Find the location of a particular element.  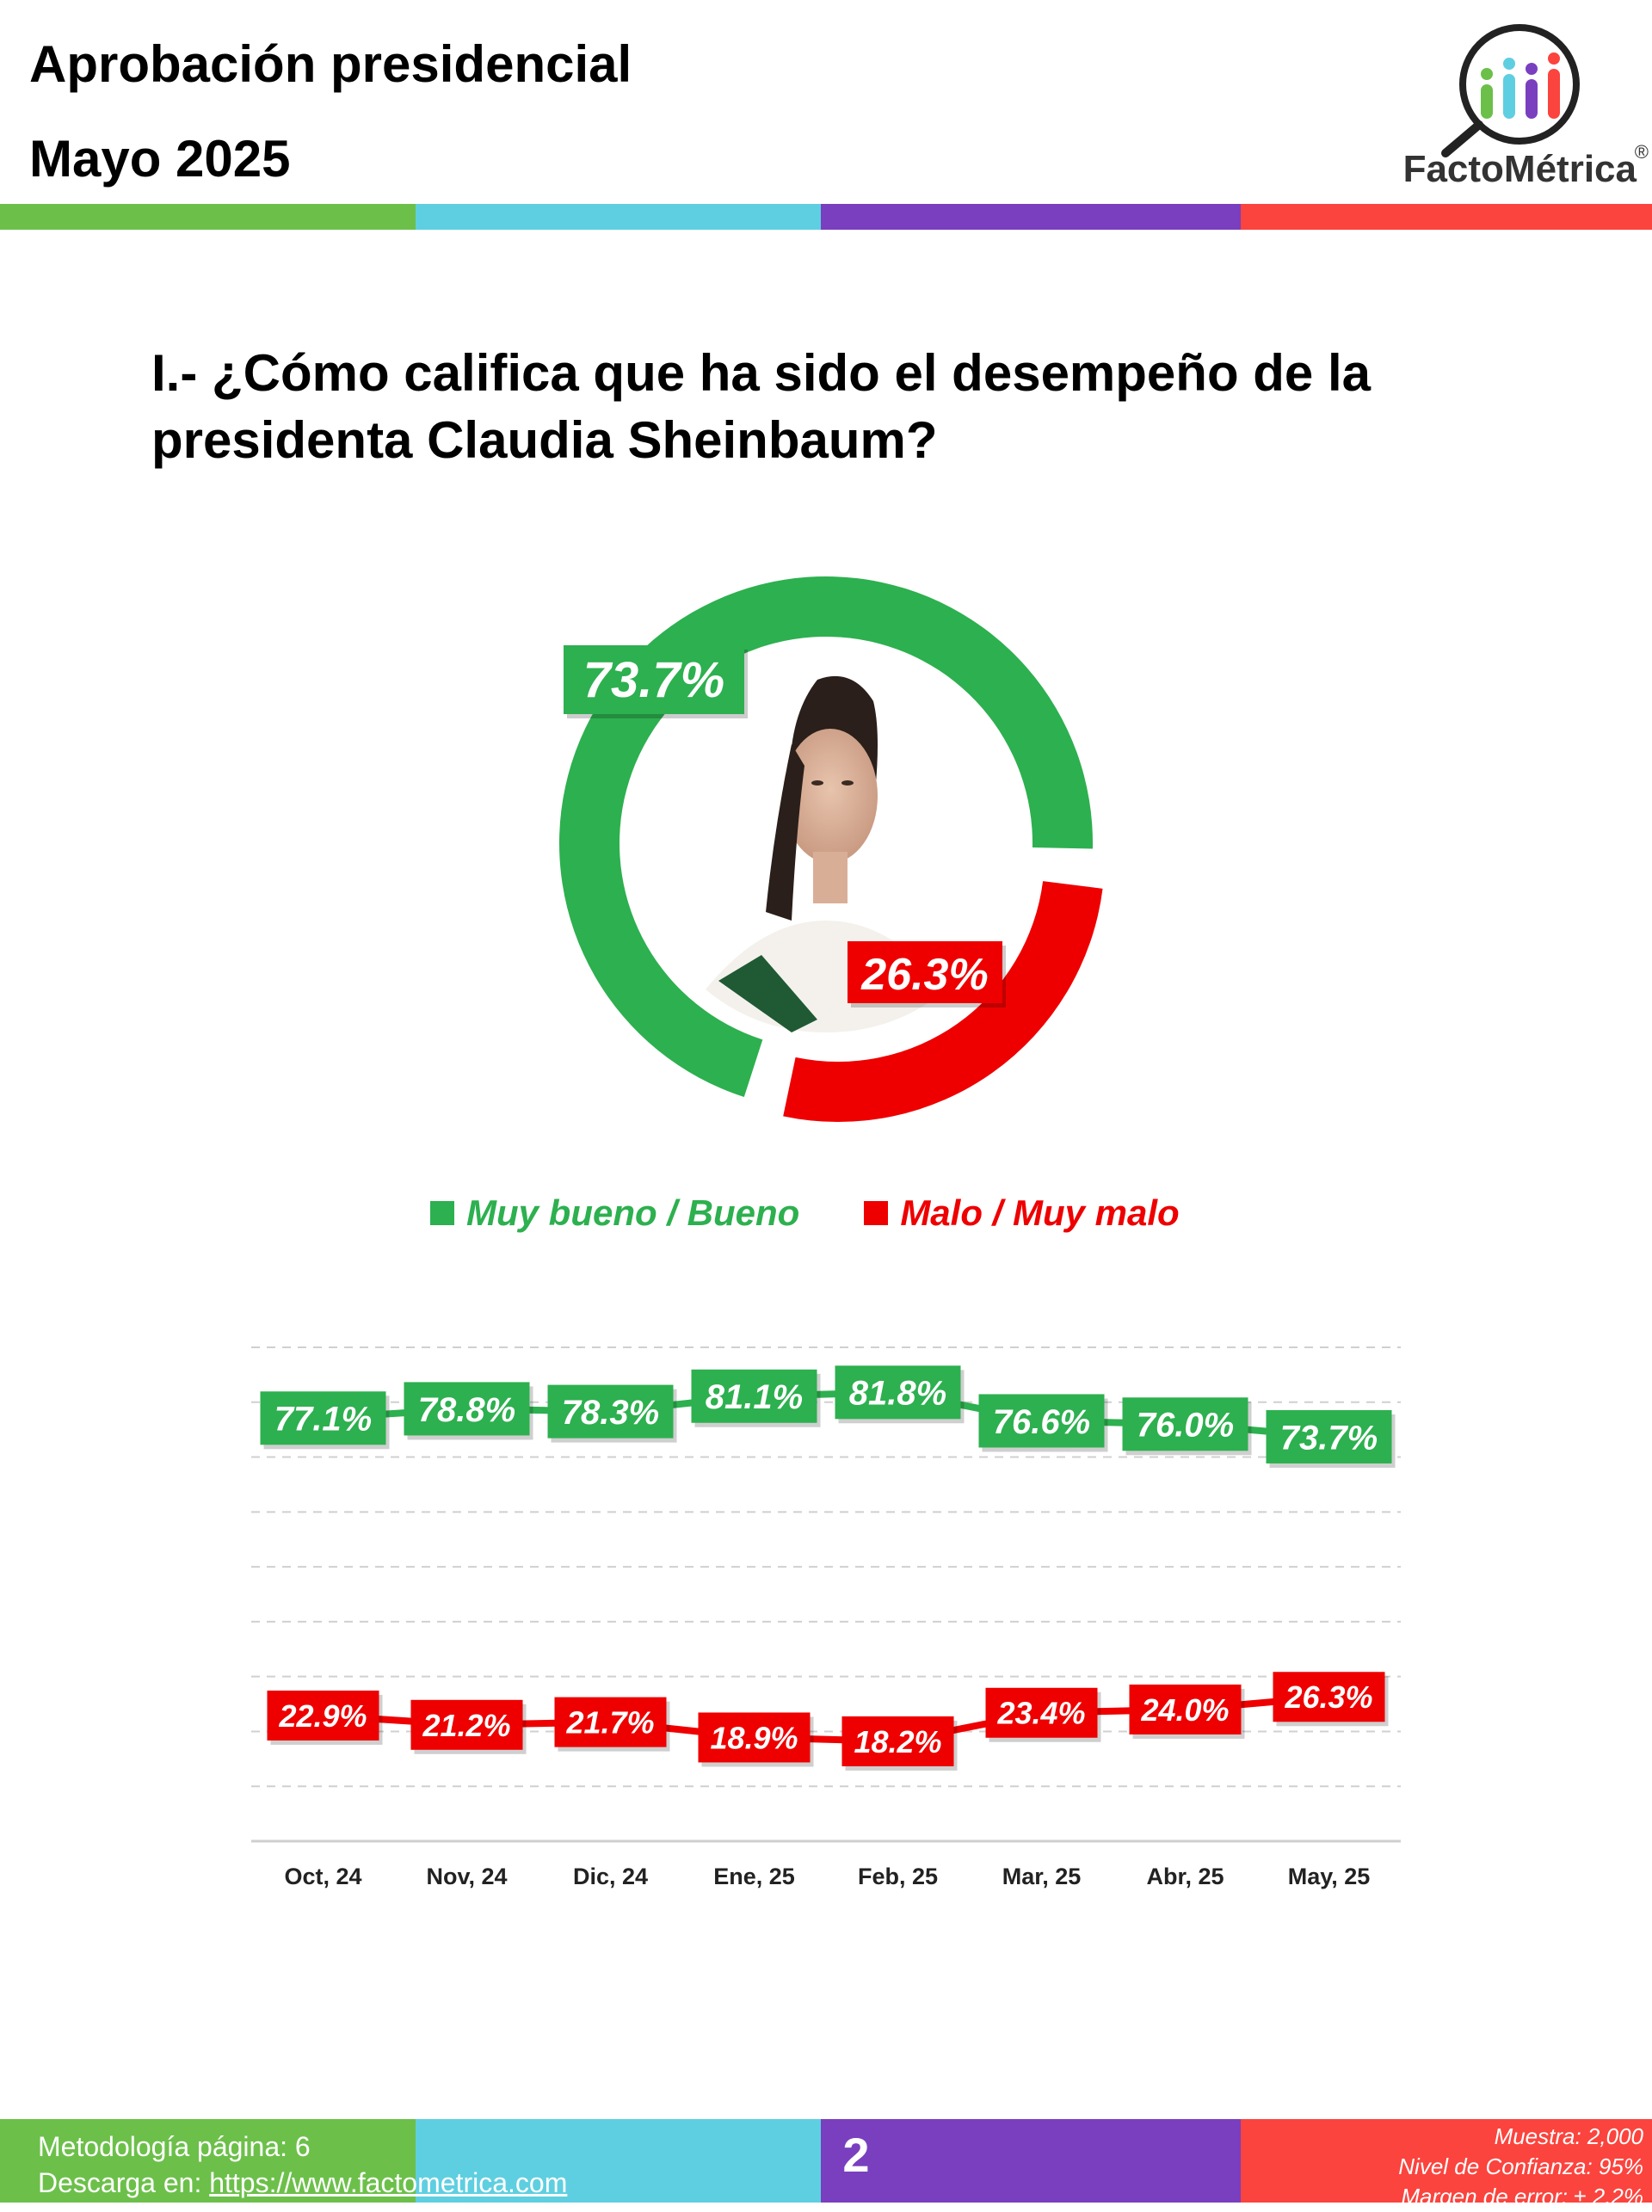

brand-name: FactoMétrica is located at coordinates (1519, 169).